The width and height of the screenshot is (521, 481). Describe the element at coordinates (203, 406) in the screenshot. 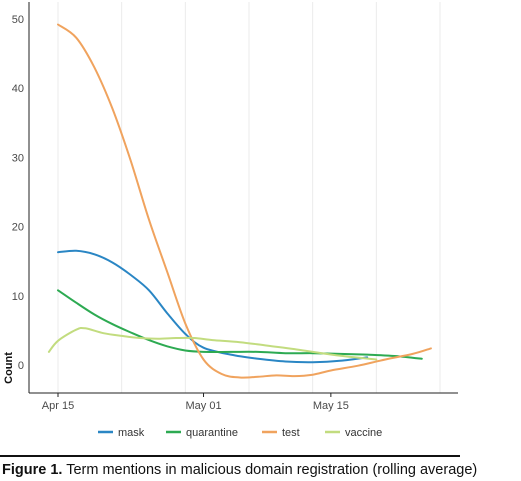

I see `x-tick-label: May 01` at that location.